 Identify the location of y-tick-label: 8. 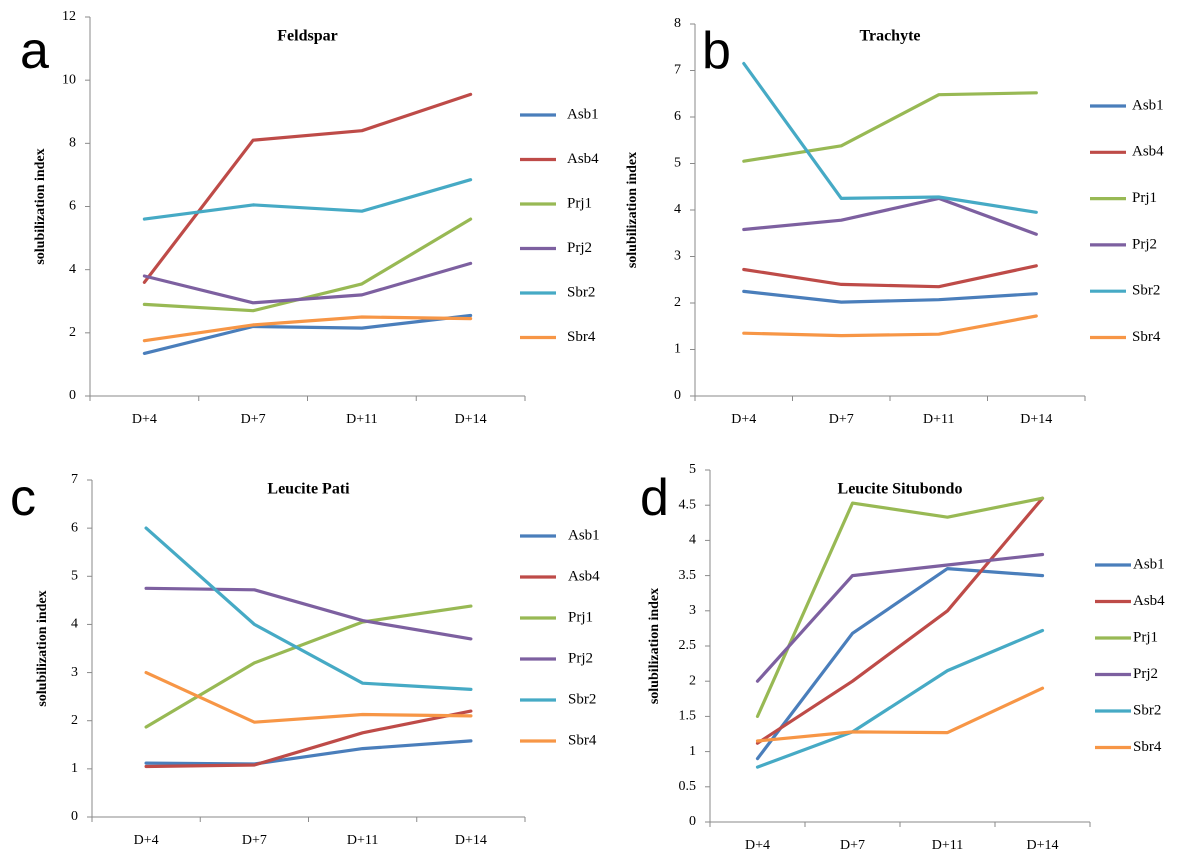
(72, 143).